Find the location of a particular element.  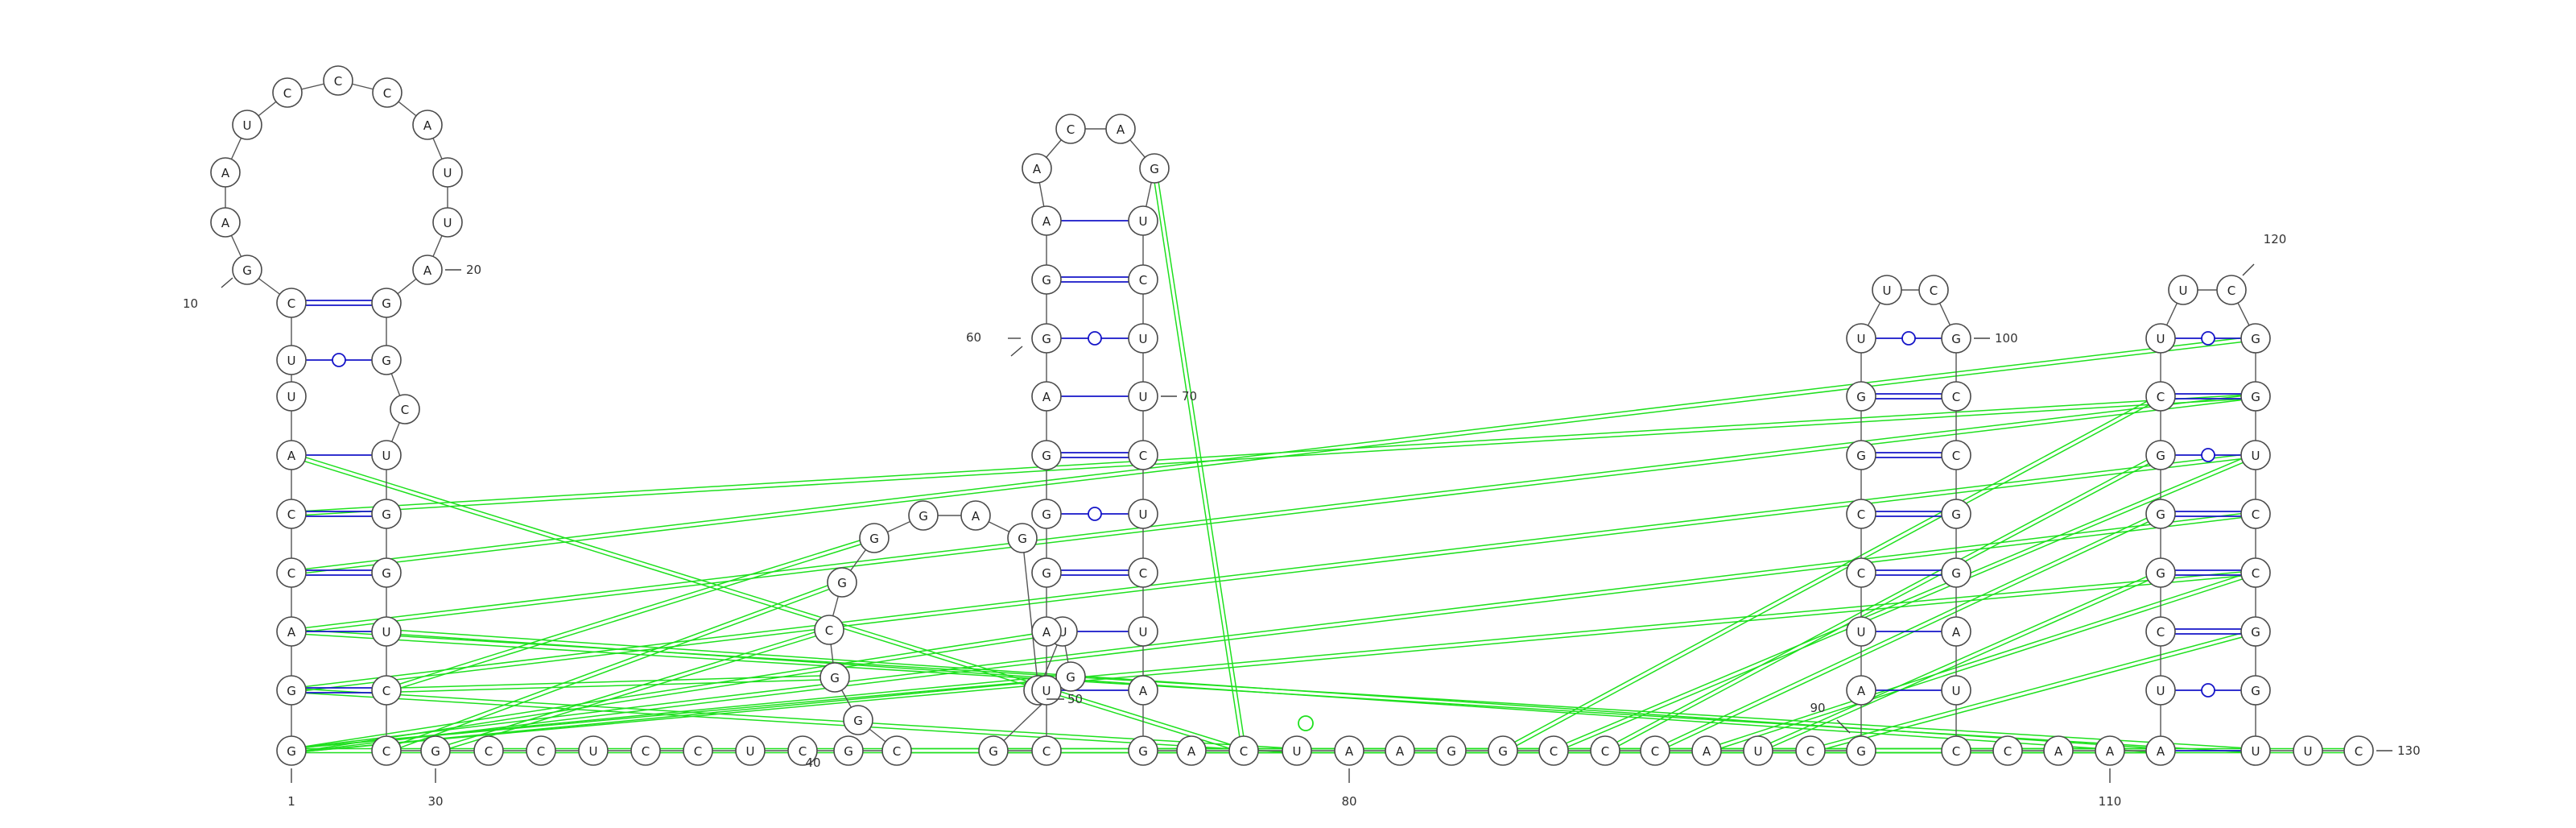

position-label: 10 is located at coordinates (190, 303).